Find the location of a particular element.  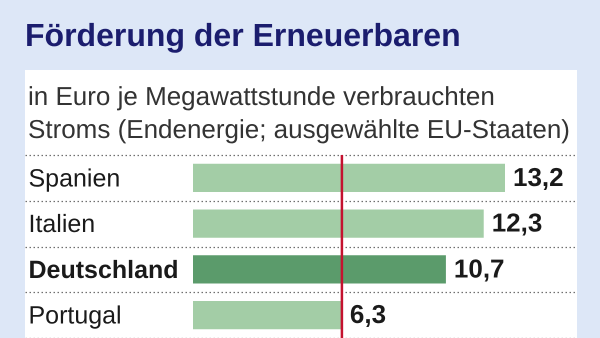

y-tick-label: Italien is located at coordinates (62, 224).